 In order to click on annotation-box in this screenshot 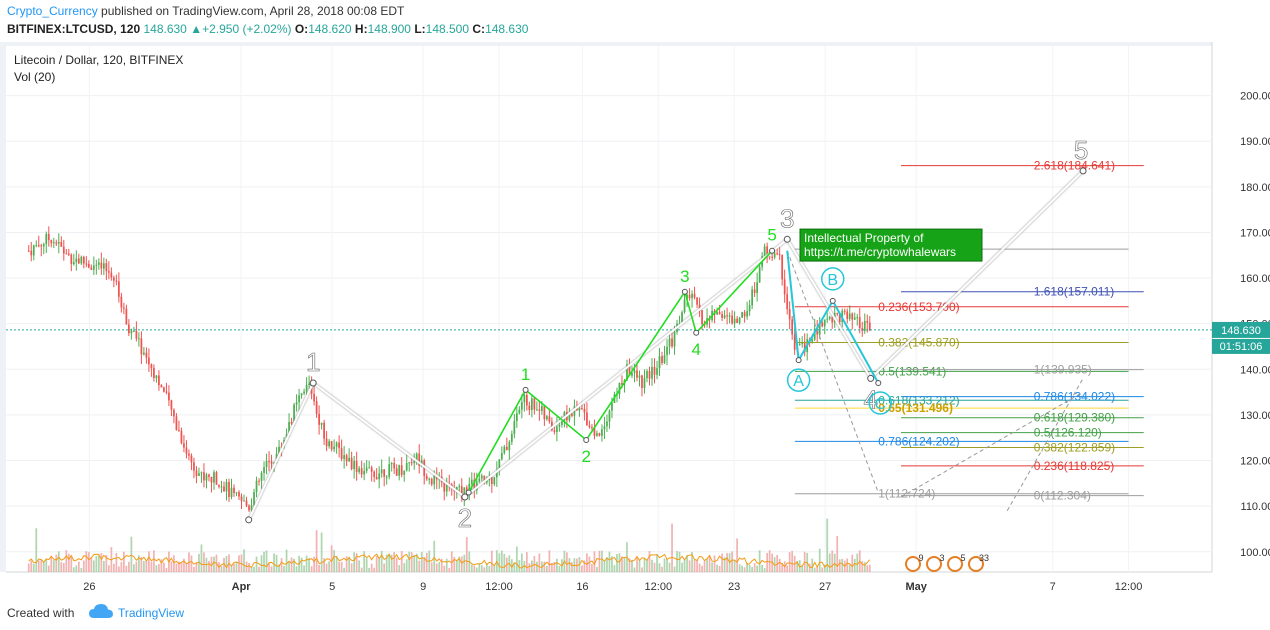, I will do `click(891, 245)`.